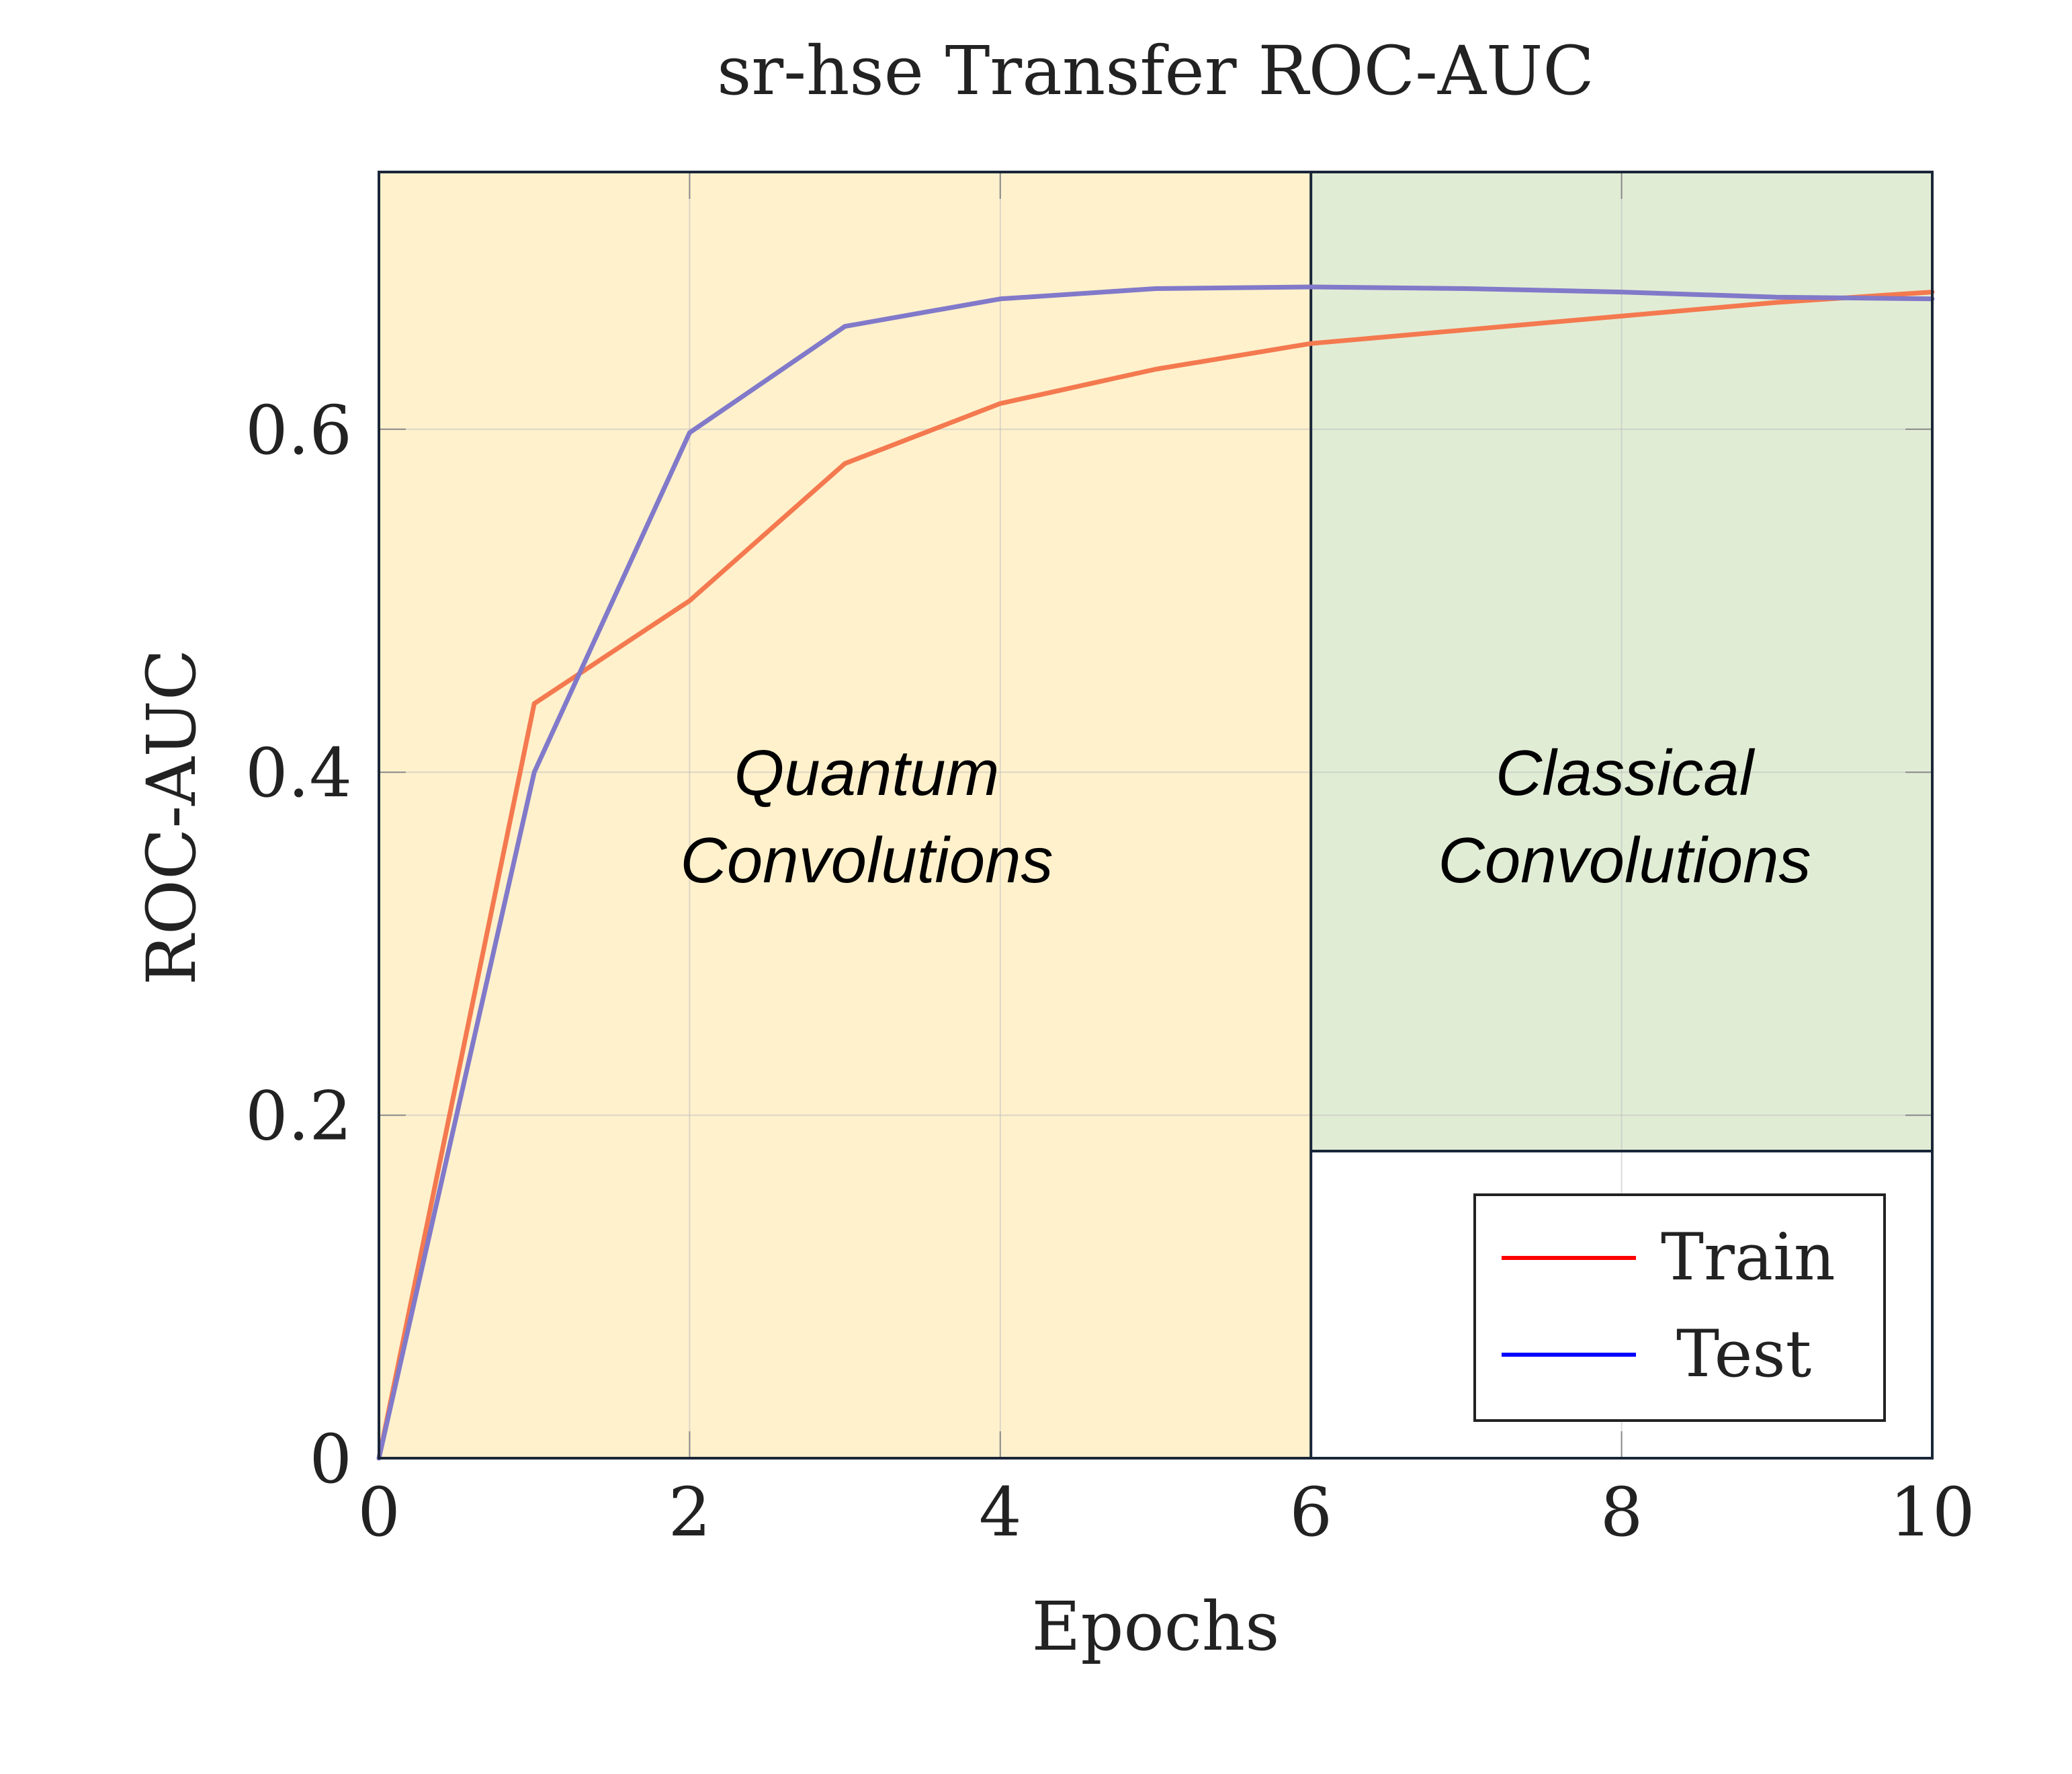  Describe the element at coordinates (1748, 1257) in the screenshot. I see `legend-label-train: Train` at that location.